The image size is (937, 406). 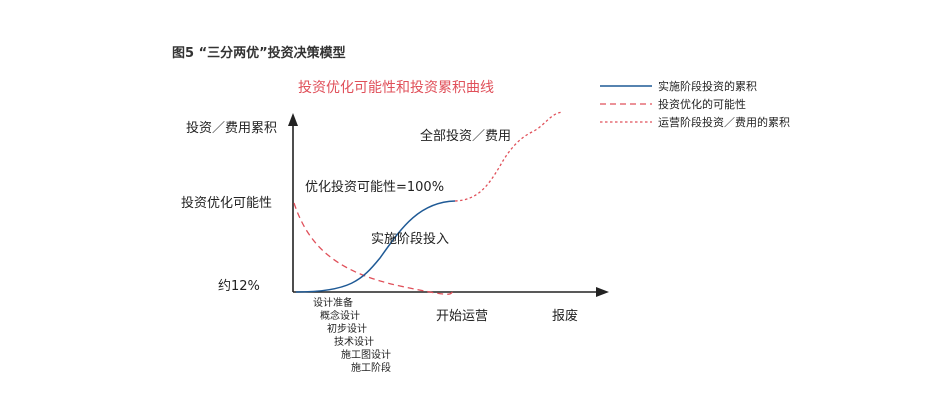 What do you see at coordinates (626, 104) in the screenshot?
I see `legend-swatch-dashed` at bounding box center [626, 104].